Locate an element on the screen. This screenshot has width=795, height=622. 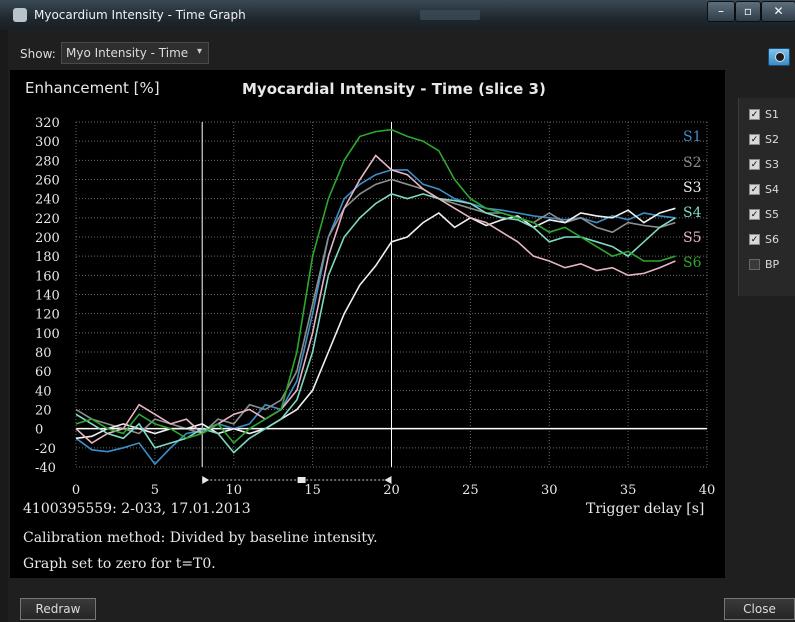
window-title-suffix is located at coordinates (450, 15).